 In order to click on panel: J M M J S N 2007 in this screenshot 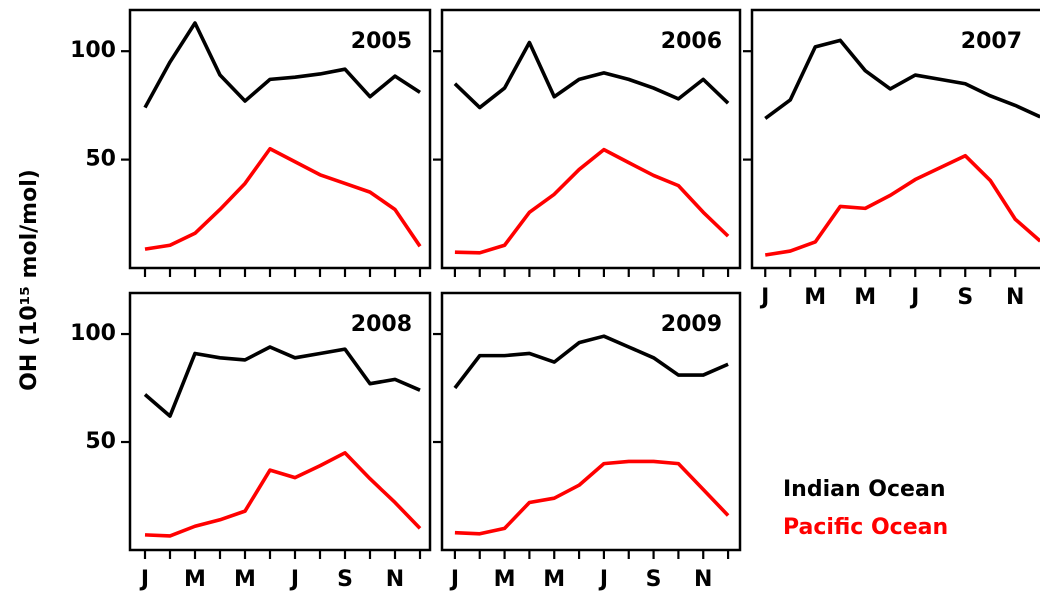, I will do `click(891, 159)`.